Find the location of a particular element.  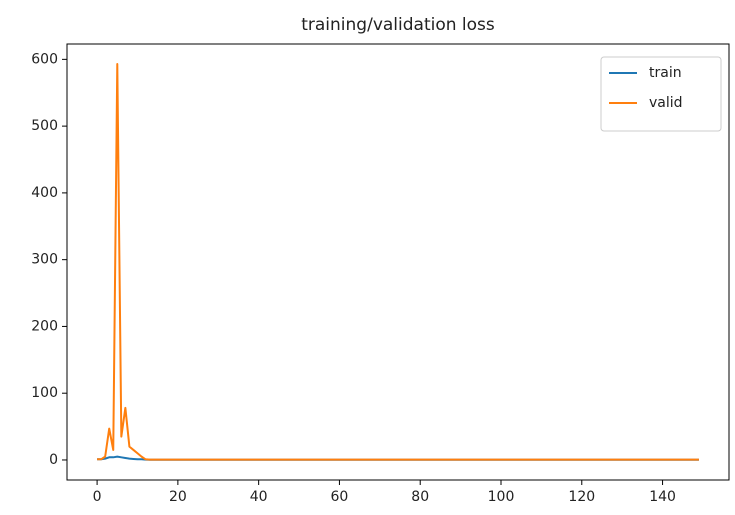

y-tick-label: 400 is located at coordinates (44, 193).